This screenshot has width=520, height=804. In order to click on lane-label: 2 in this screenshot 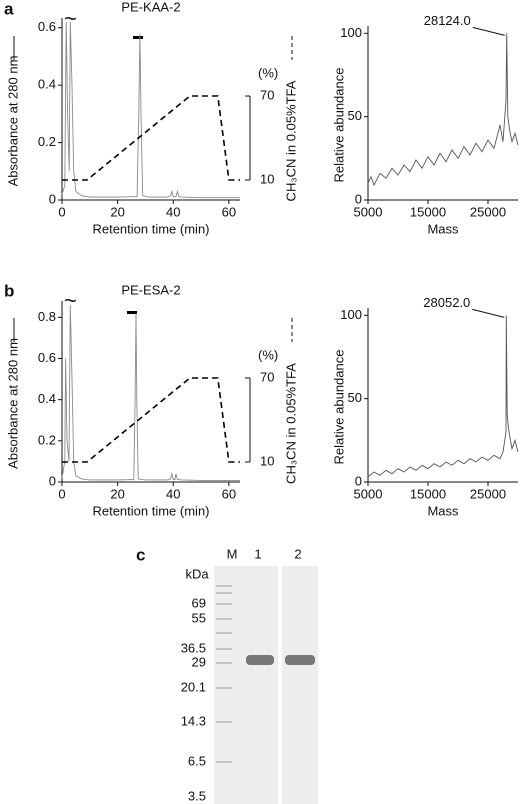, I will do `click(297, 553)`.